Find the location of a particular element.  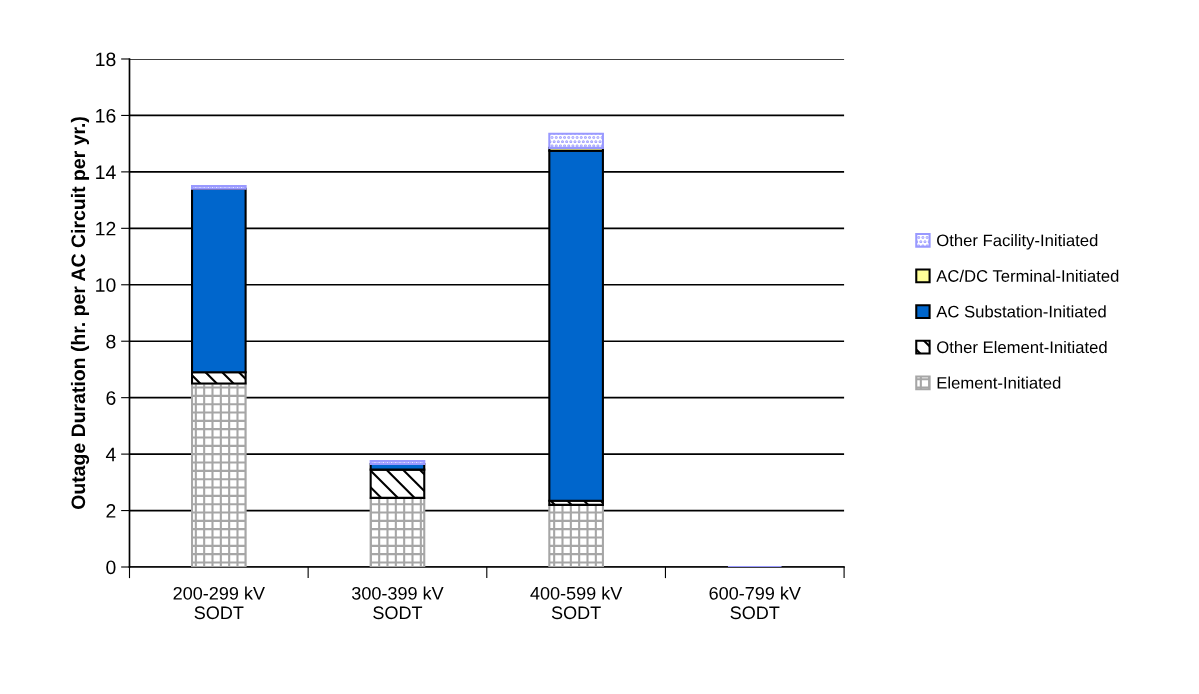

y-tick-label: 10 is located at coordinates (106, 285).